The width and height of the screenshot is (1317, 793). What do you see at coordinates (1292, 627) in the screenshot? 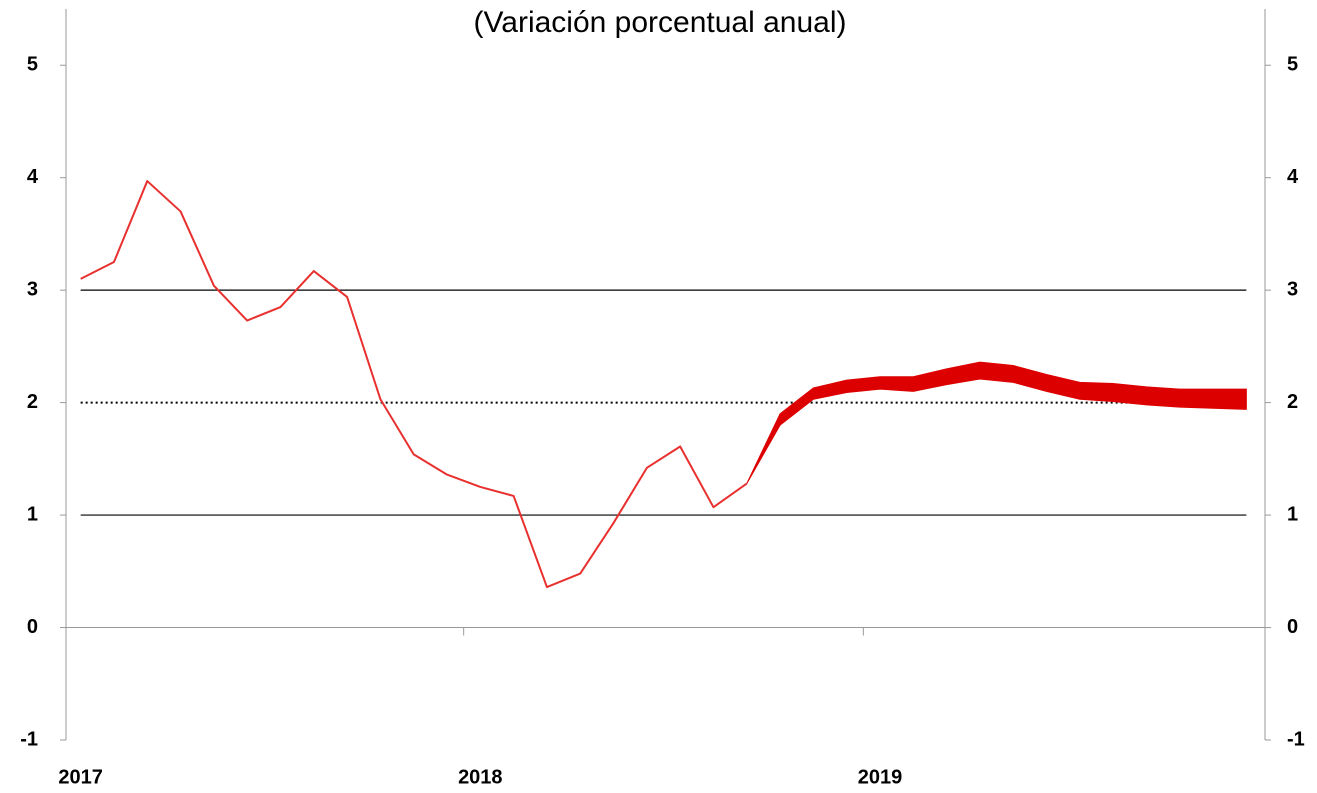
I see `y2-tick-label: 0` at bounding box center [1292, 627].